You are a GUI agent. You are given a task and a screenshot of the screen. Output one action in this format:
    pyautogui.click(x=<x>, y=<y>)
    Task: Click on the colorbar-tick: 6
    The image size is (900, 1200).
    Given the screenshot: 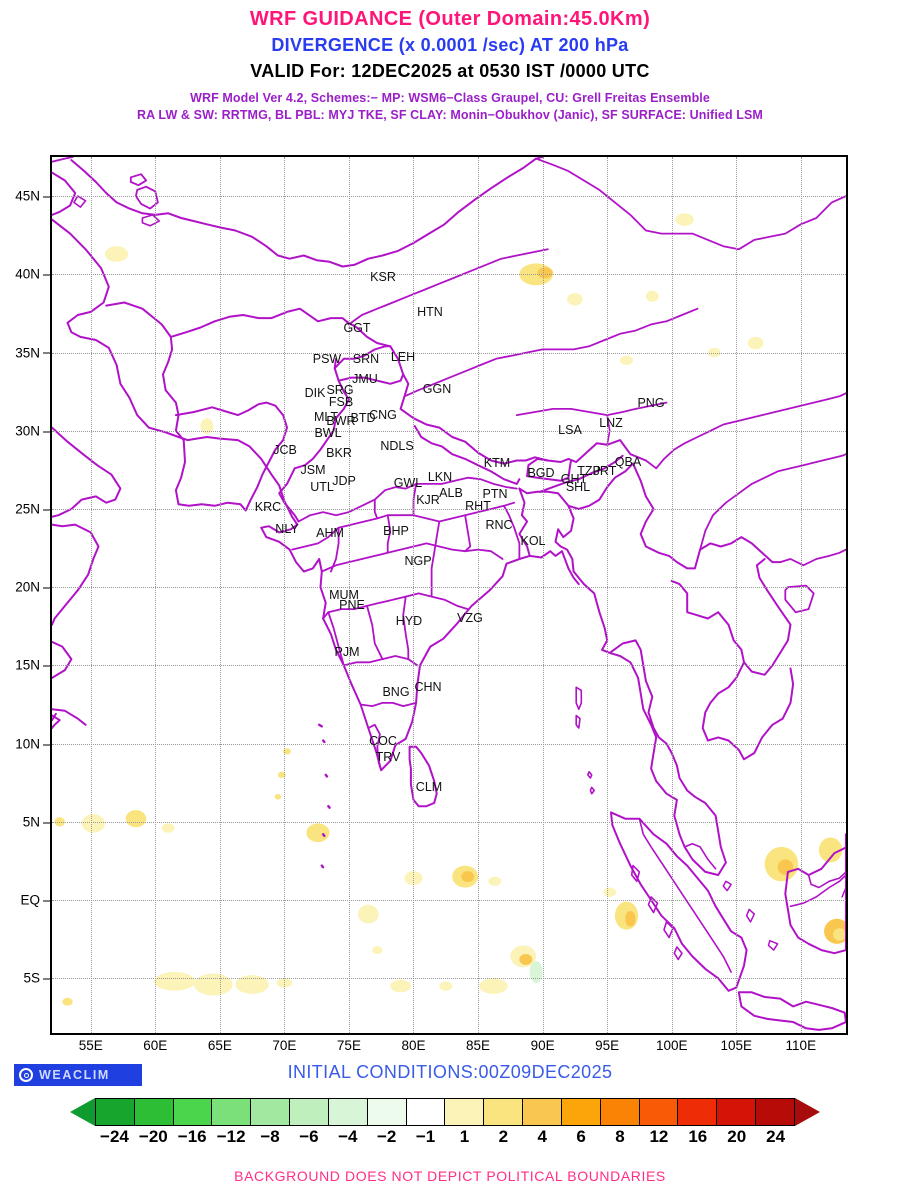 What is the action you would take?
    pyautogui.click(x=581, y=1136)
    